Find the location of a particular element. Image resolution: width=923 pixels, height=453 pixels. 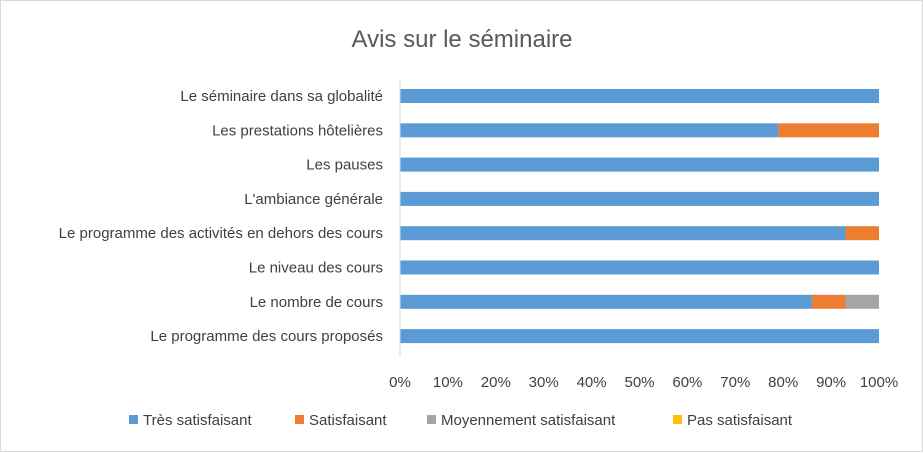

chart-title: Avis sur le séminaire is located at coordinates (462, 39).